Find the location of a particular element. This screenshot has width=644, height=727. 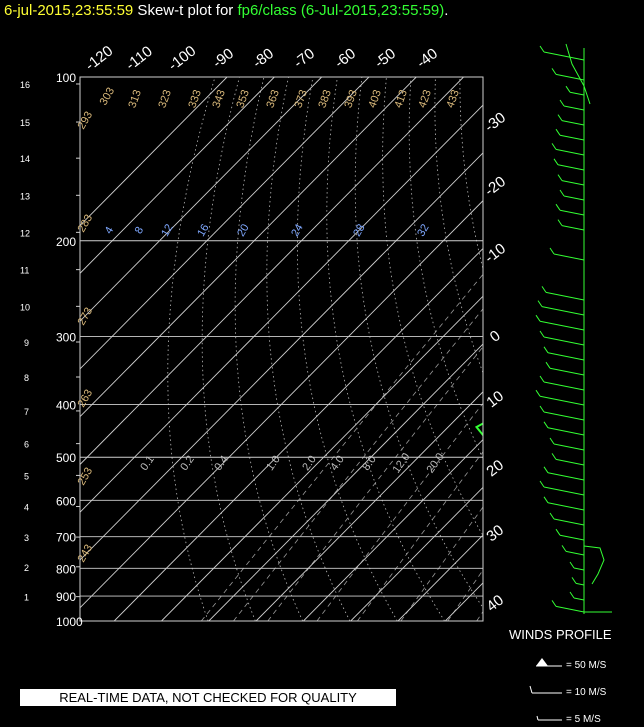

height-tick-label: 8 is located at coordinates (26, 378).